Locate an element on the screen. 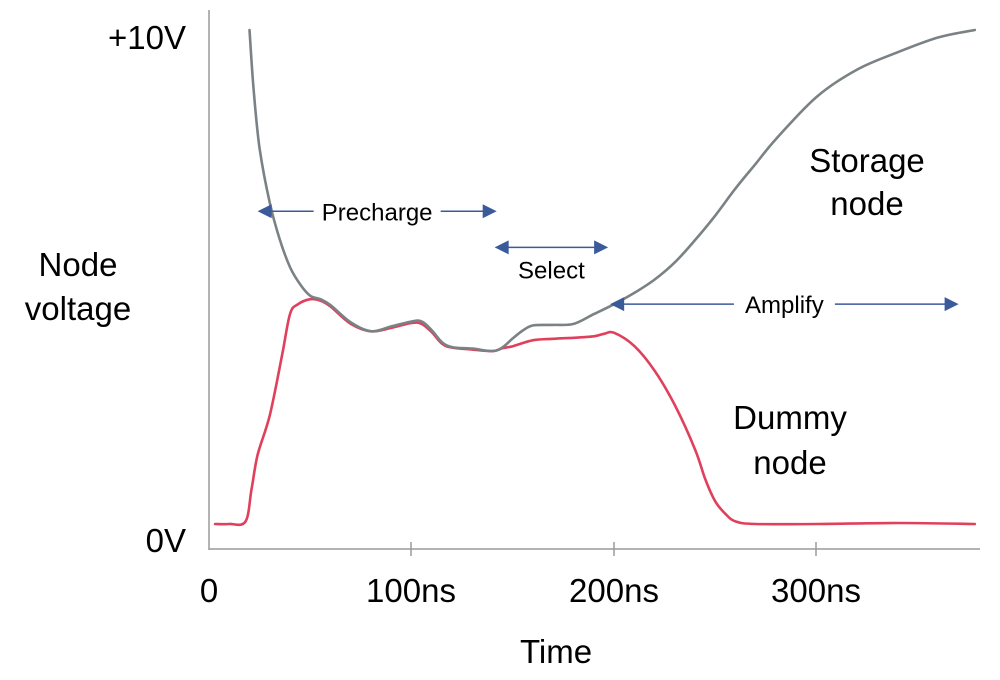 This screenshot has width=1000, height=680. phase-arrow-amplify: Amplify is located at coordinates (784, 304).